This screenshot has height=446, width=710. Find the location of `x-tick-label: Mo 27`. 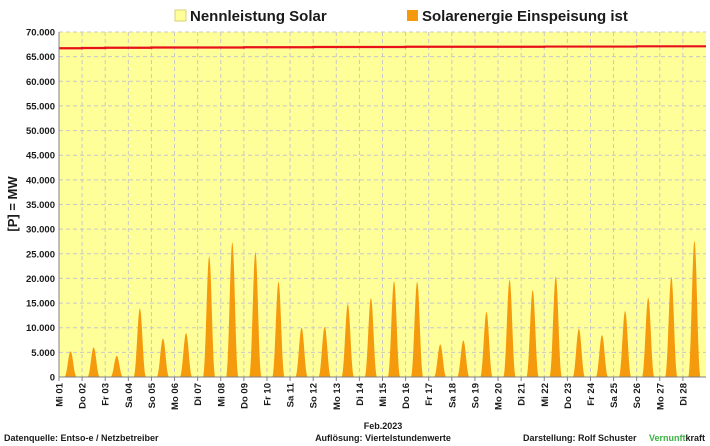

x-tick-label: Mo 27 is located at coordinates (660, 396).